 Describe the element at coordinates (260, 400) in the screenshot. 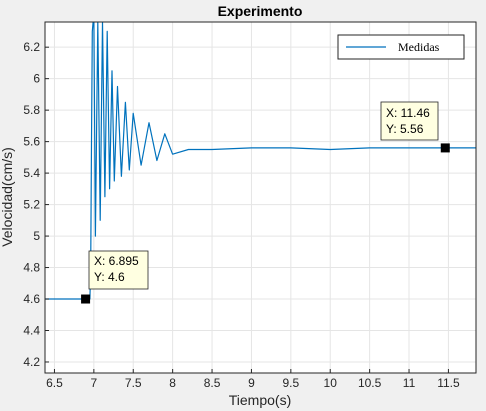

I see `x-axis-label: Tiempo(s)` at that location.